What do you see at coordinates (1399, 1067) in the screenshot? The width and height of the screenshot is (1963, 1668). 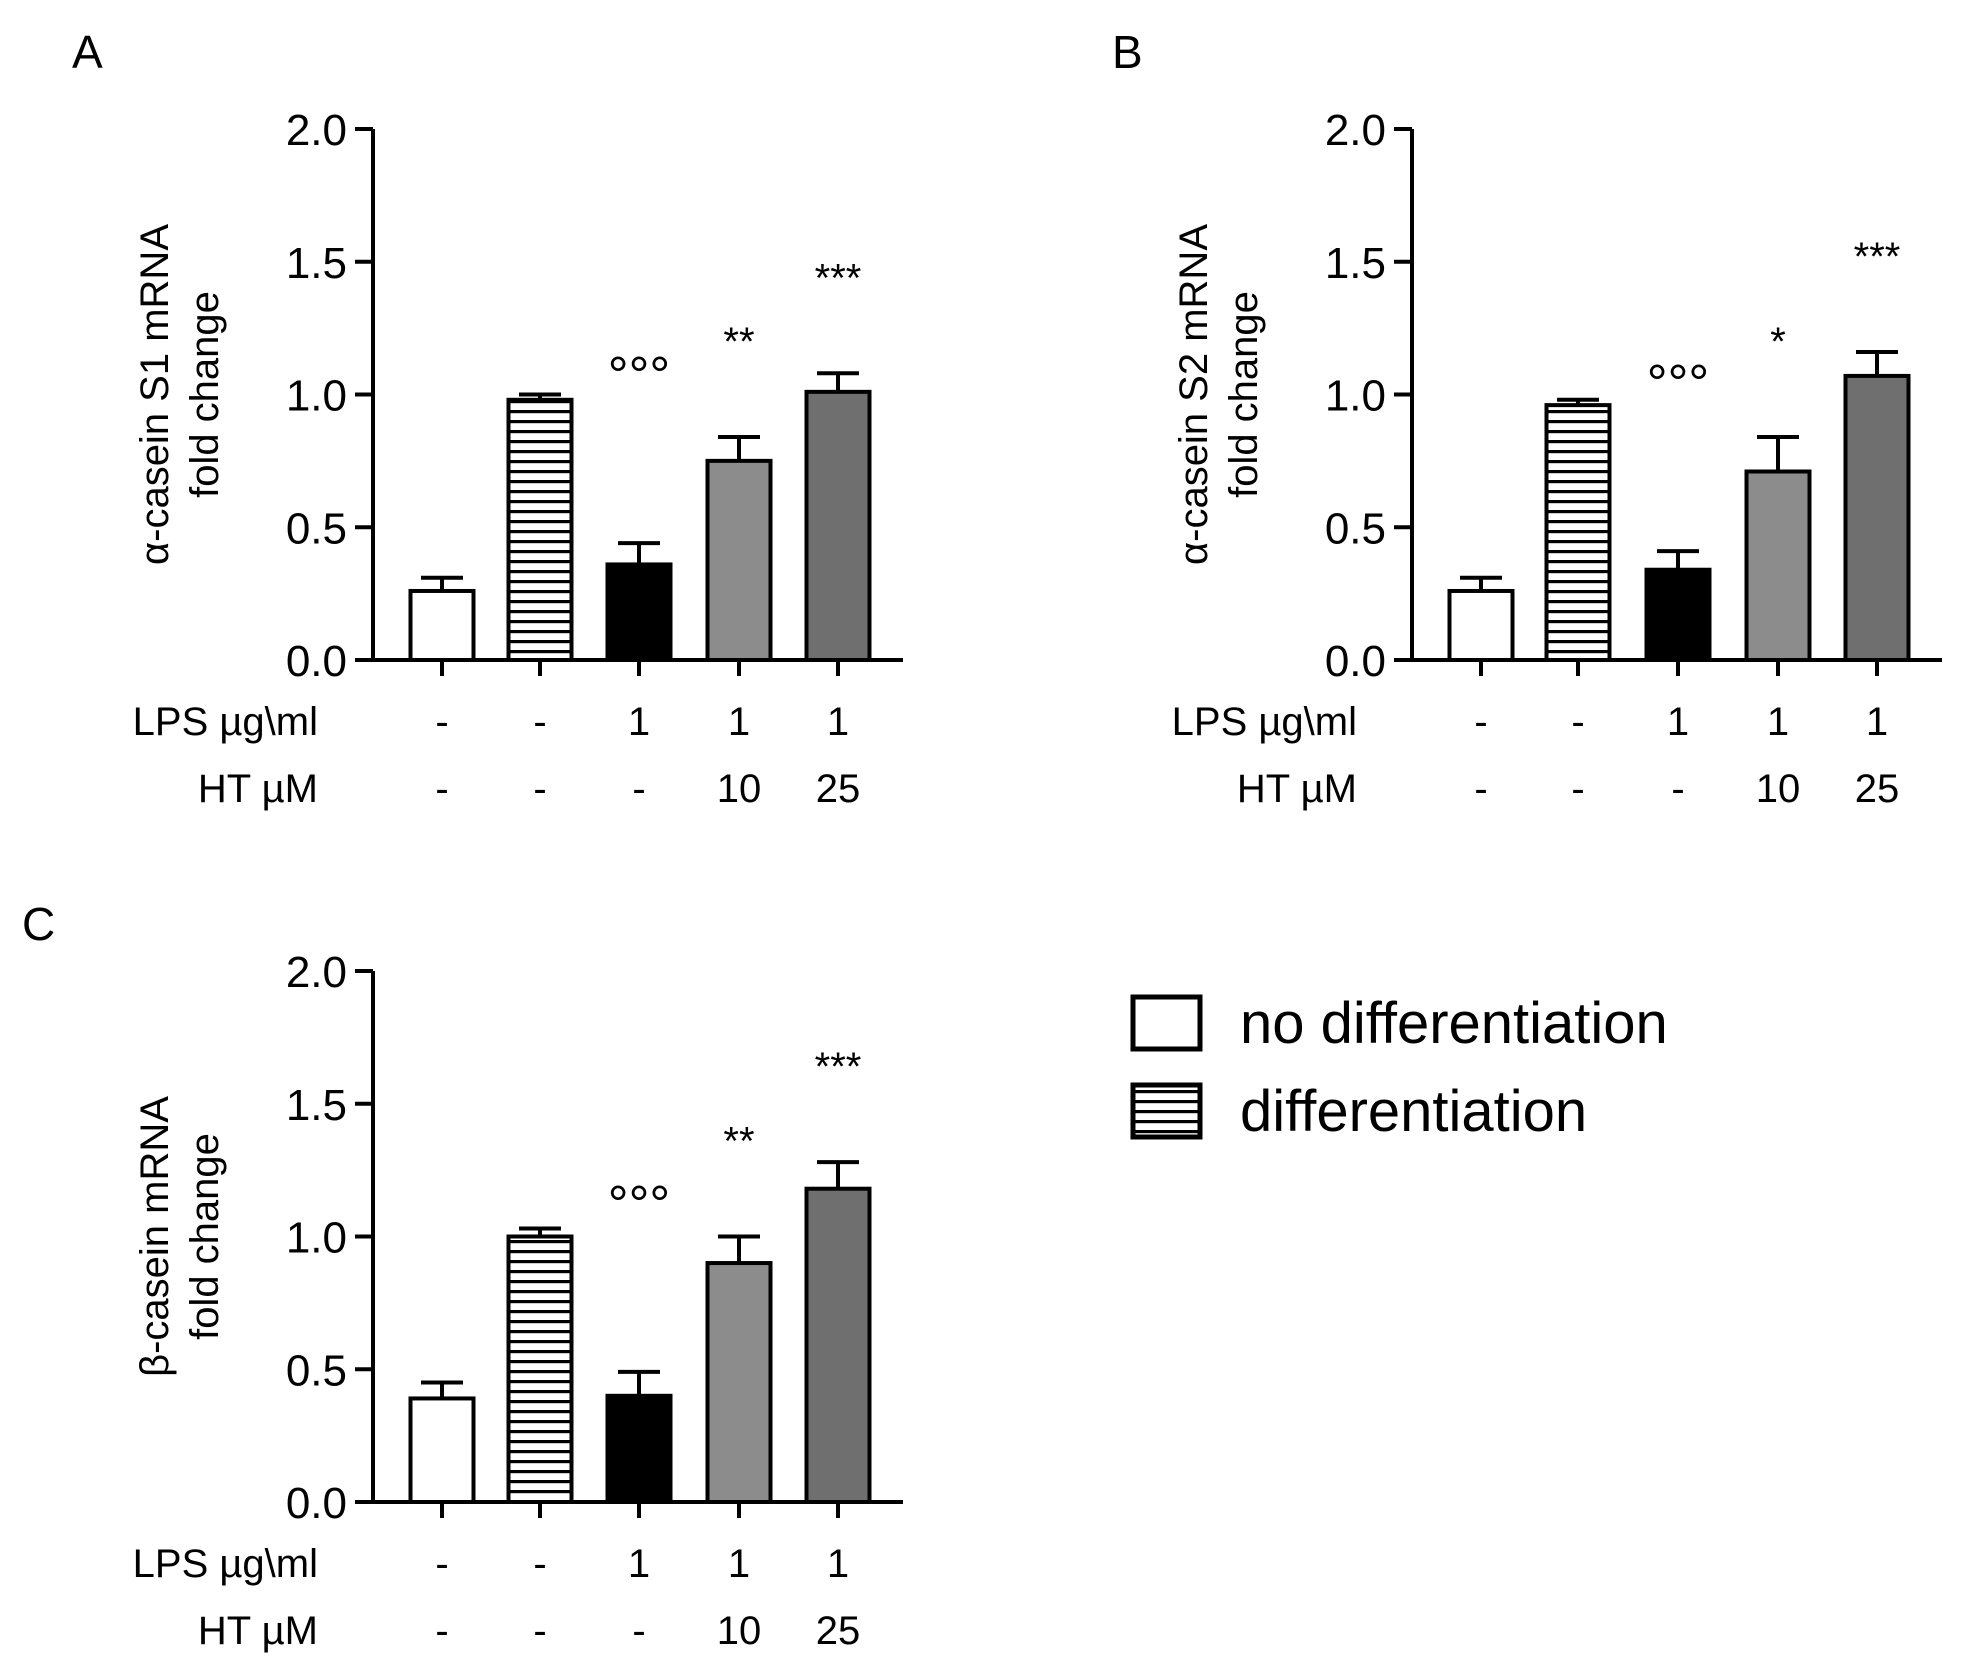 I see `legend: no differentiation differentiation` at bounding box center [1399, 1067].